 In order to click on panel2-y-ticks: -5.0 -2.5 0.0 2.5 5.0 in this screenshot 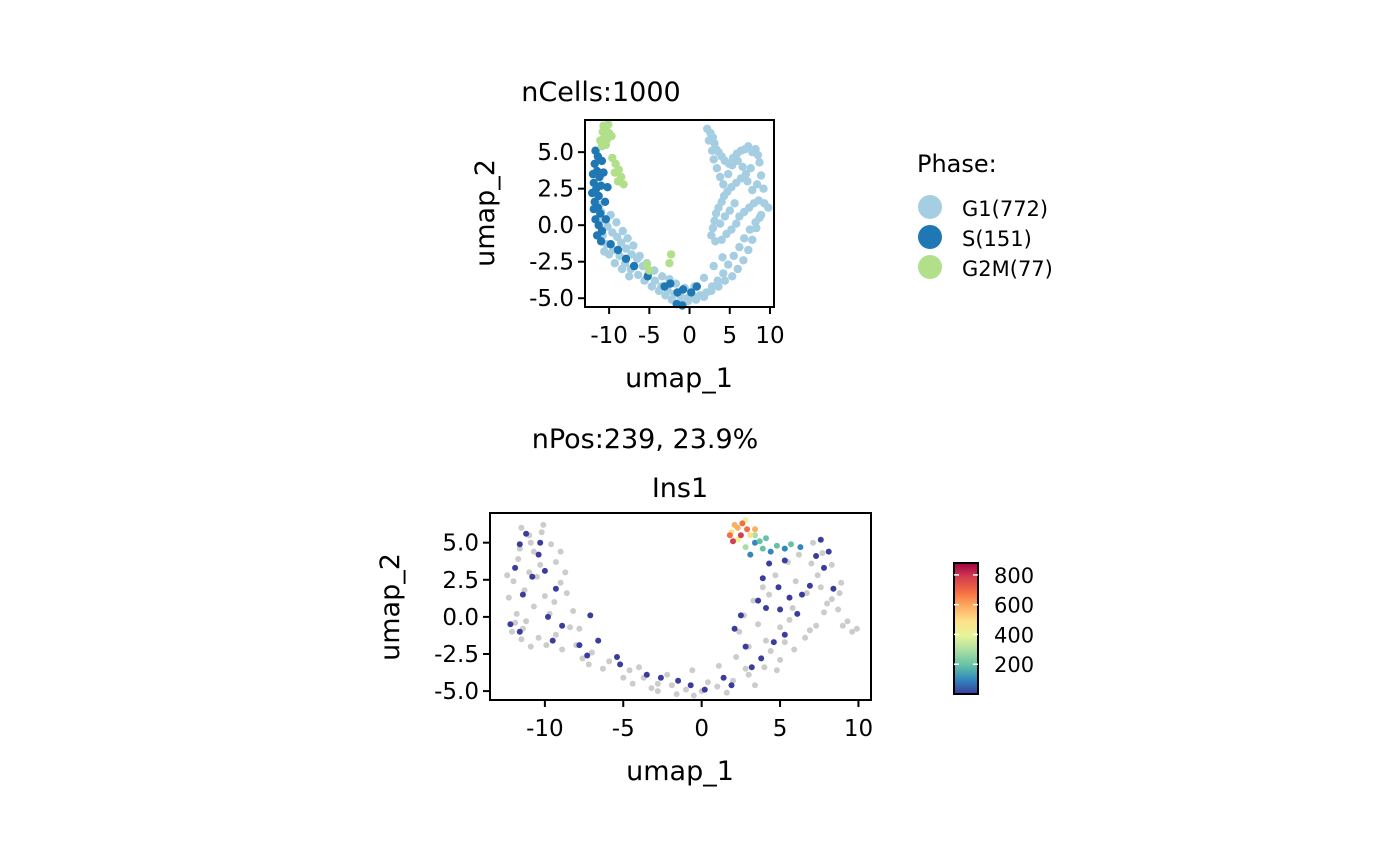, I will do `click(462, 618)`.